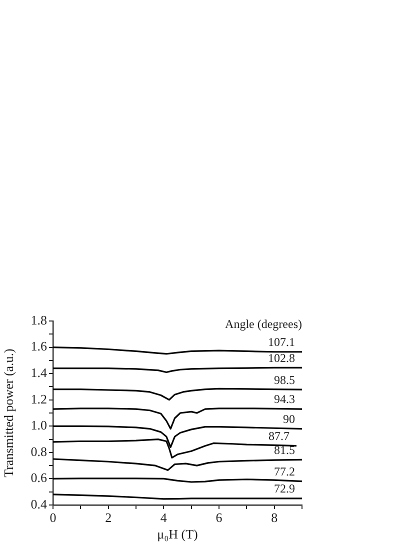  I want to click on x-tick-label: 0, so click(53, 518).